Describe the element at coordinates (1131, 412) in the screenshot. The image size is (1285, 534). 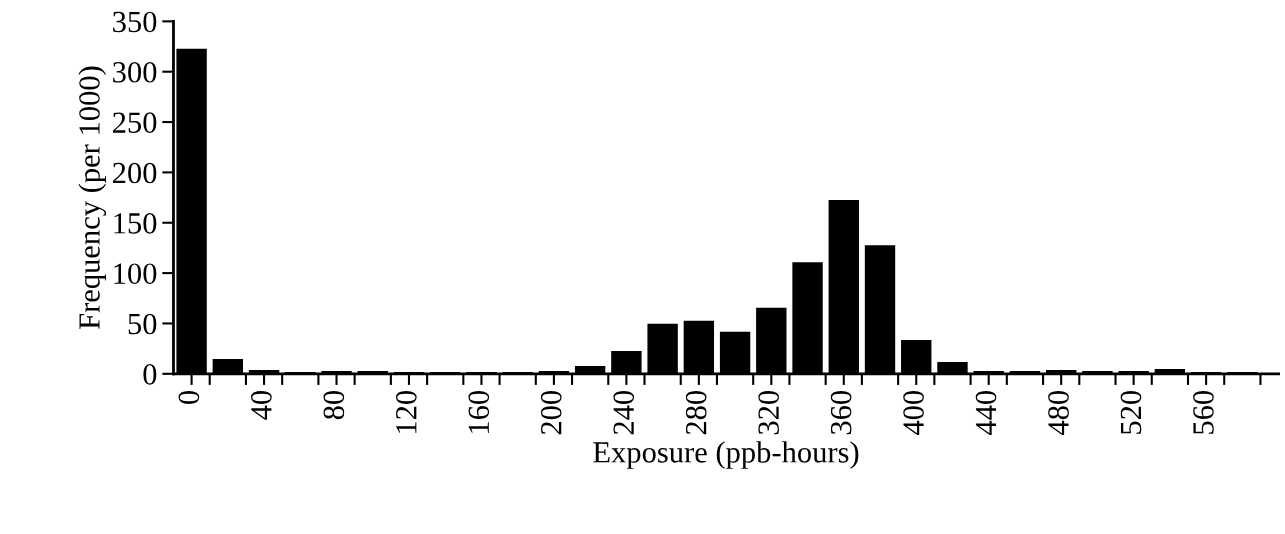
I see `x-tick-label: 520` at that location.